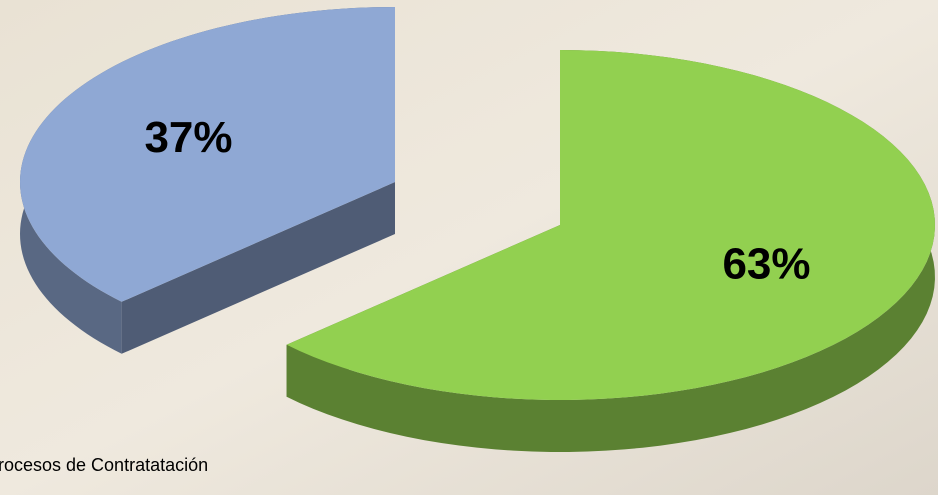 The width and height of the screenshot is (938, 495). Describe the element at coordinates (188, 137) in the screenshot. I see `data-label: 37%` at that location.